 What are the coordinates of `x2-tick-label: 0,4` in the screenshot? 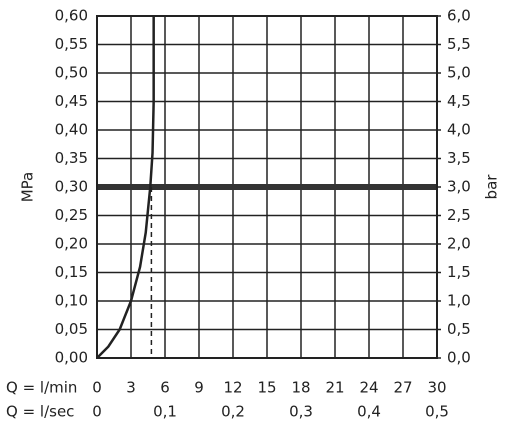 It's located at (369, 412).